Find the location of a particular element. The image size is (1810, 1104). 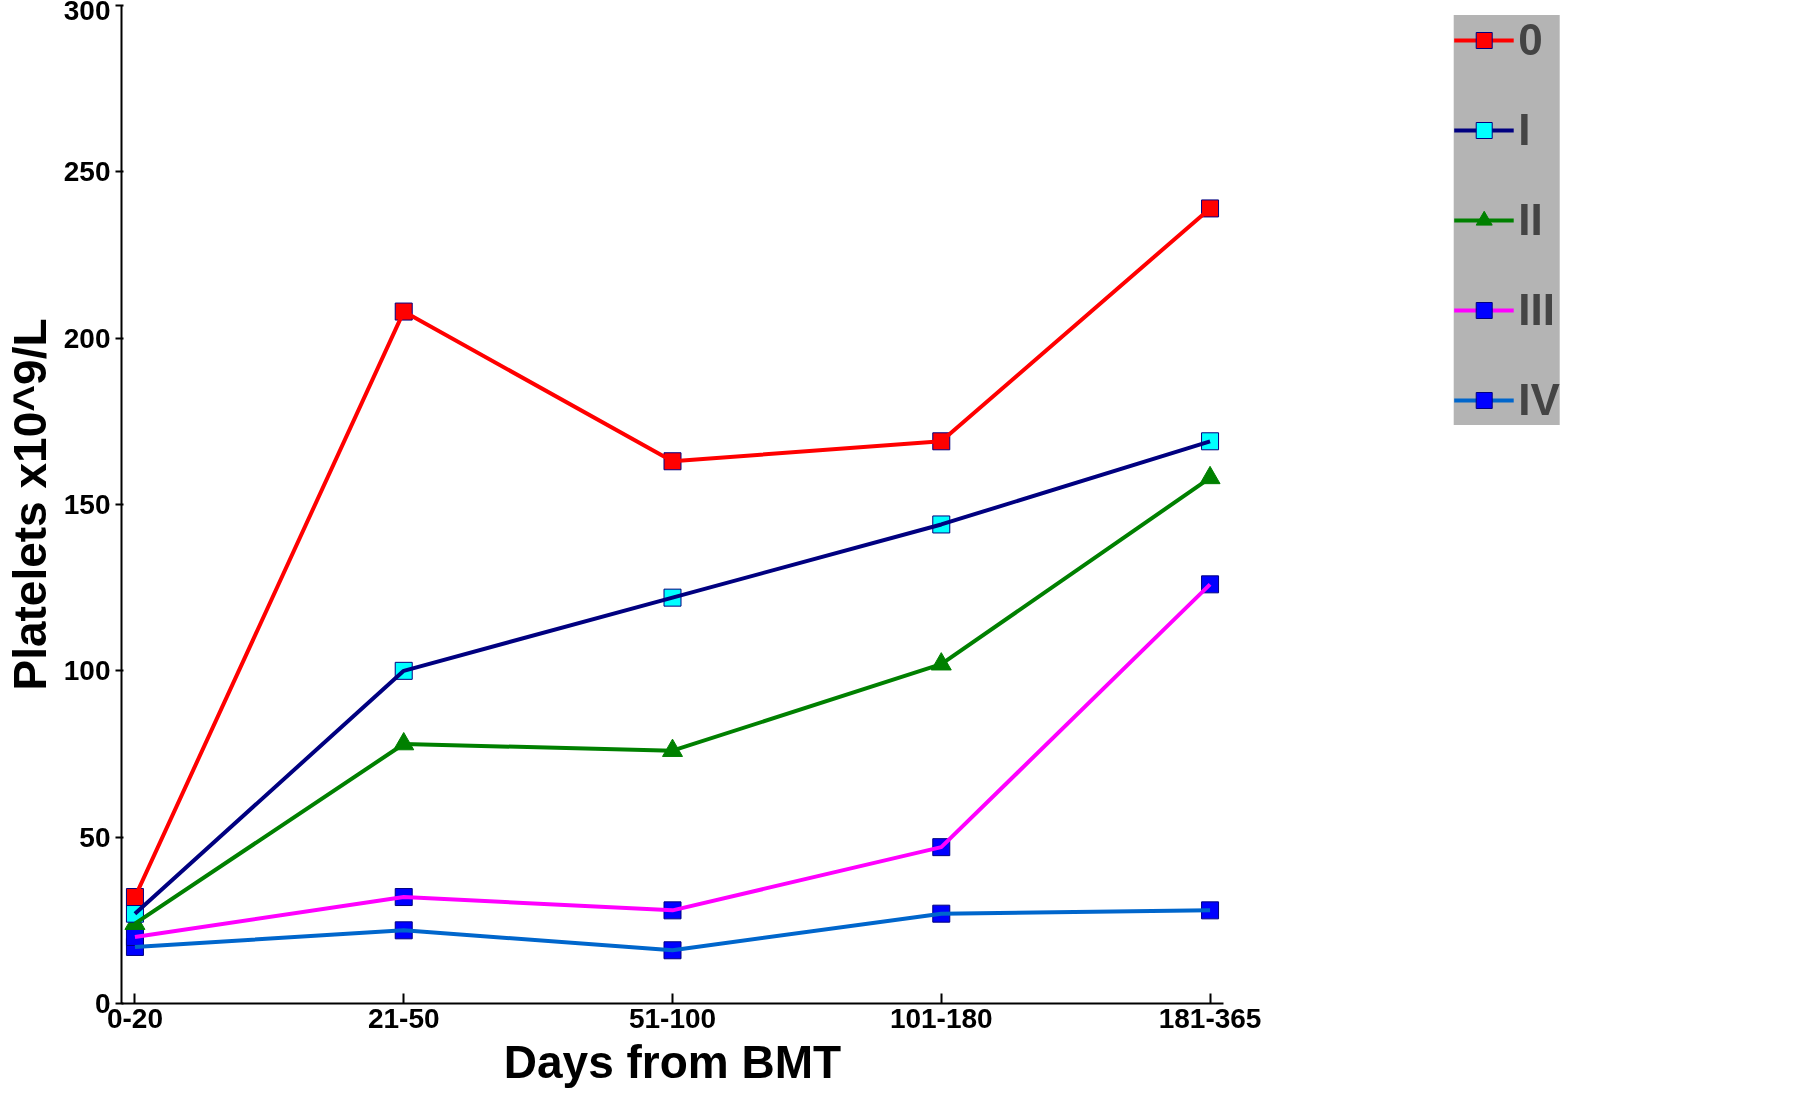

x-tick-label: 51-100 is located at coordinates (672, 1018).